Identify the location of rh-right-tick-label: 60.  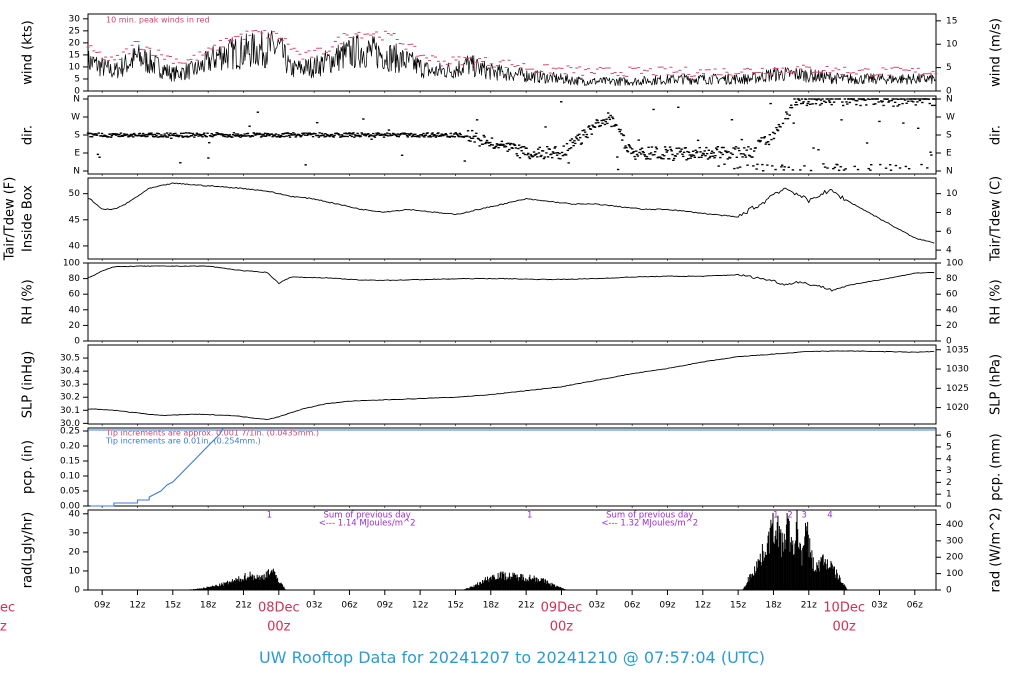
(952, 295).